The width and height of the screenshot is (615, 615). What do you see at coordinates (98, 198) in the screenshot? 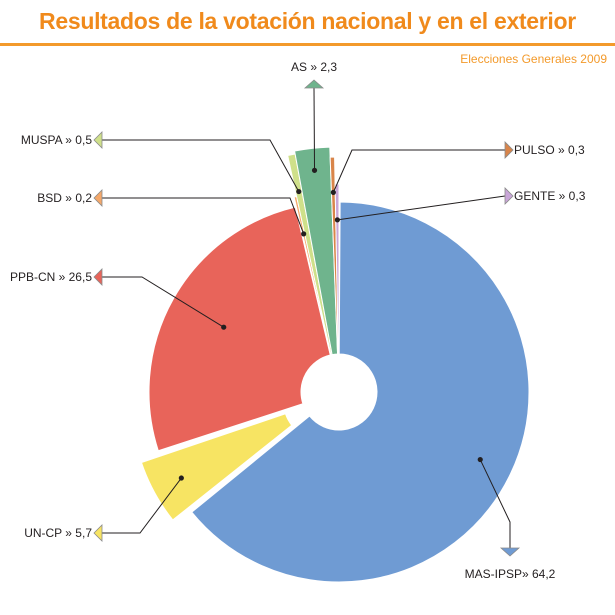
I see `arrow-marker-bsd` at bounding box center [98, 198].